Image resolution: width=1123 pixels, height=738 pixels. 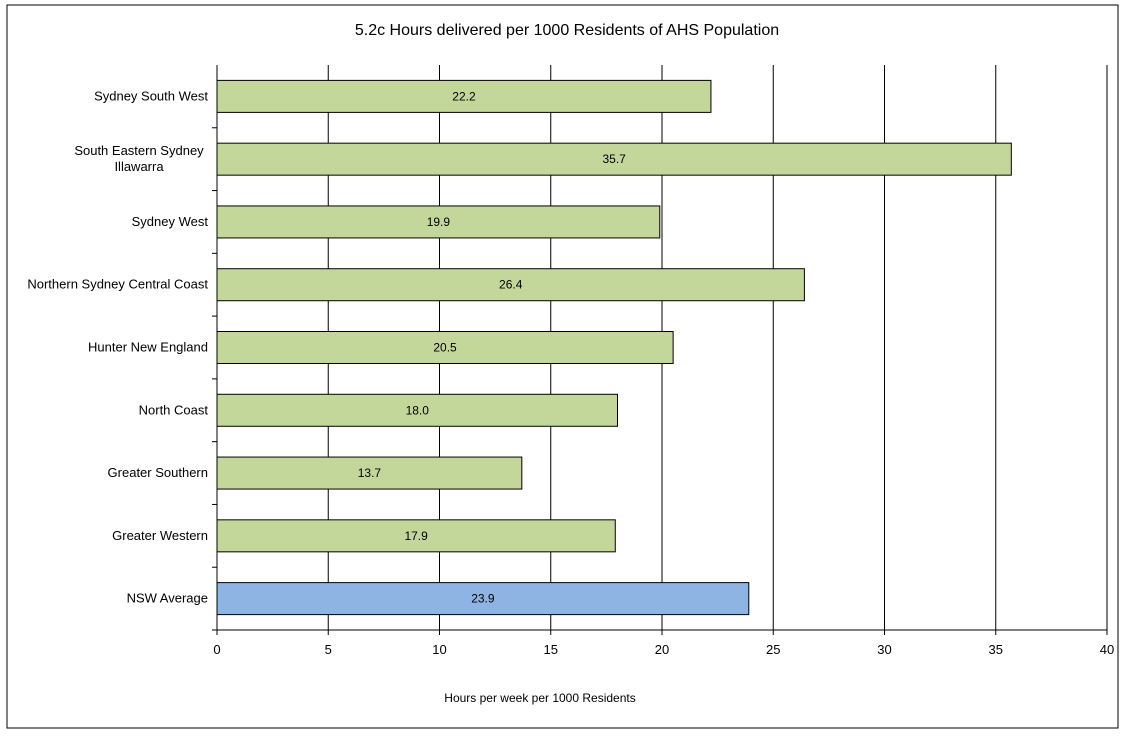 What do you see at coordinates (117, 284) in the screenshot?
I see `category-label: Northern Sydney Central Coast` at bounding box center [117, 284].